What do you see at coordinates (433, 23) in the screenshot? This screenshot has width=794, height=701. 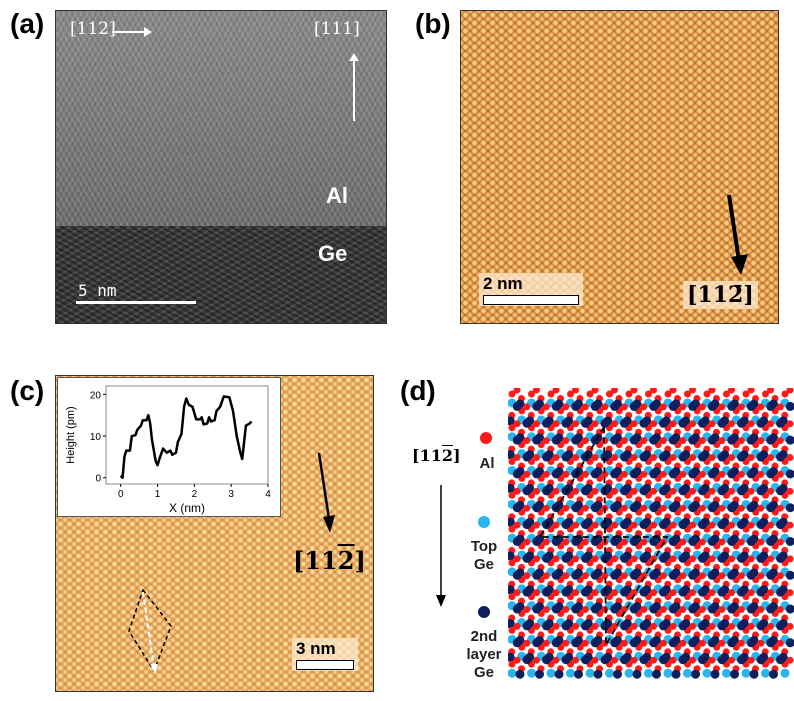 I see `panel-b-label: (b)` at bounding box center [433, 23].